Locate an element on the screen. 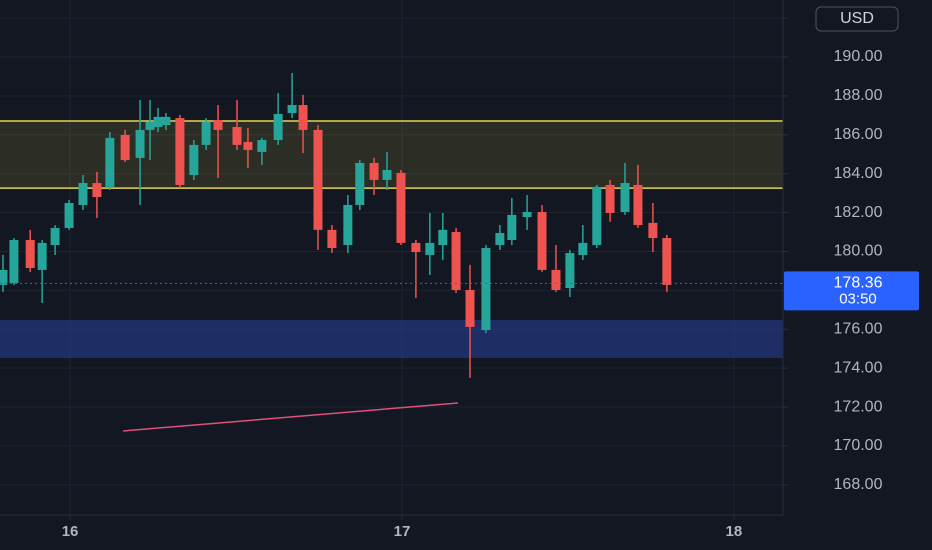 This screenshot has height=550, width=932. currency-box is located at coordinates (857, 19).